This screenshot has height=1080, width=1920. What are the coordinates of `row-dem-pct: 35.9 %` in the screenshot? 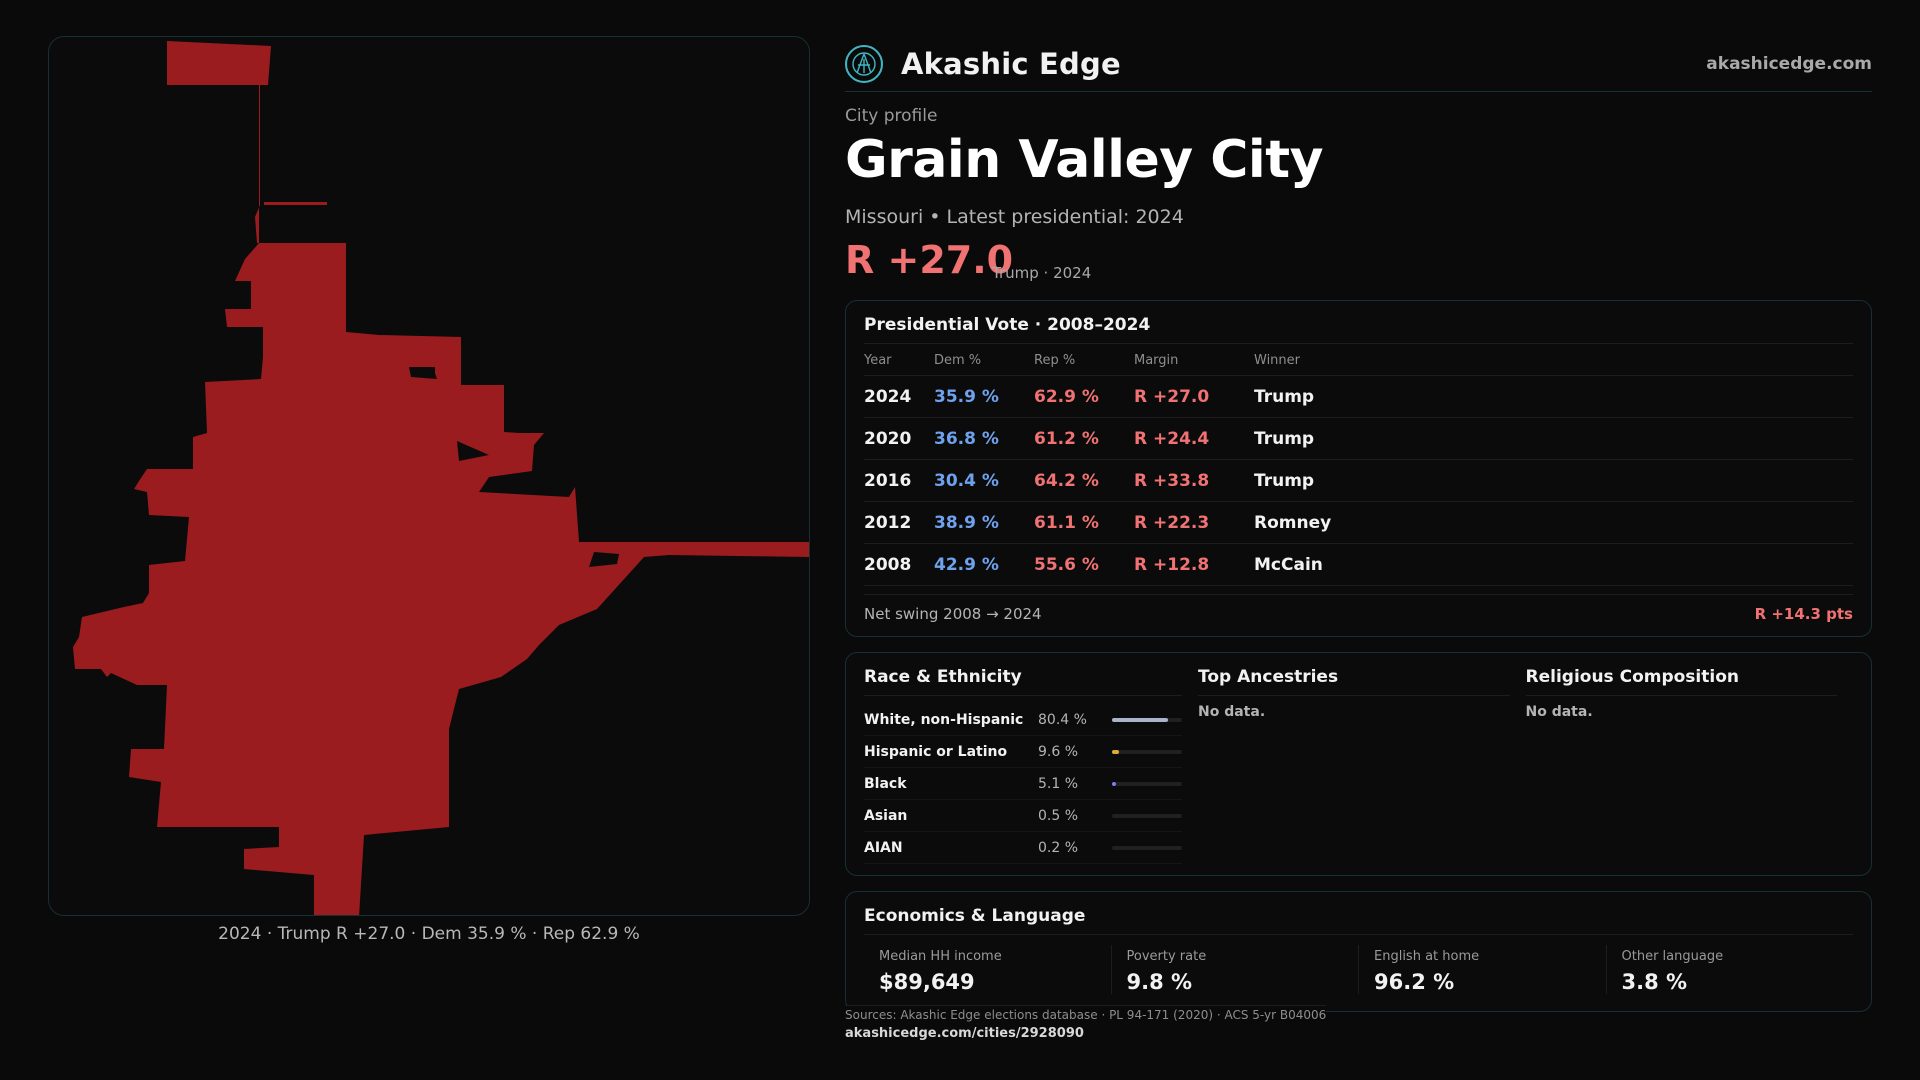 It's located at (984, 396).